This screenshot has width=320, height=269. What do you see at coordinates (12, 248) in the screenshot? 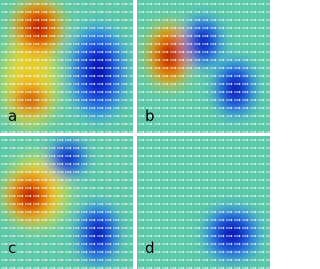
I see `panel-label: c` at bounding box center [12, 248].